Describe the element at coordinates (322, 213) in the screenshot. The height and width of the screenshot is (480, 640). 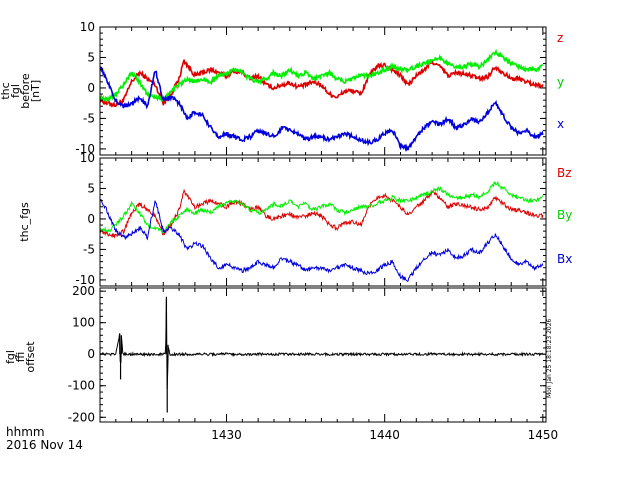
I see `series-line-bz` at that location.